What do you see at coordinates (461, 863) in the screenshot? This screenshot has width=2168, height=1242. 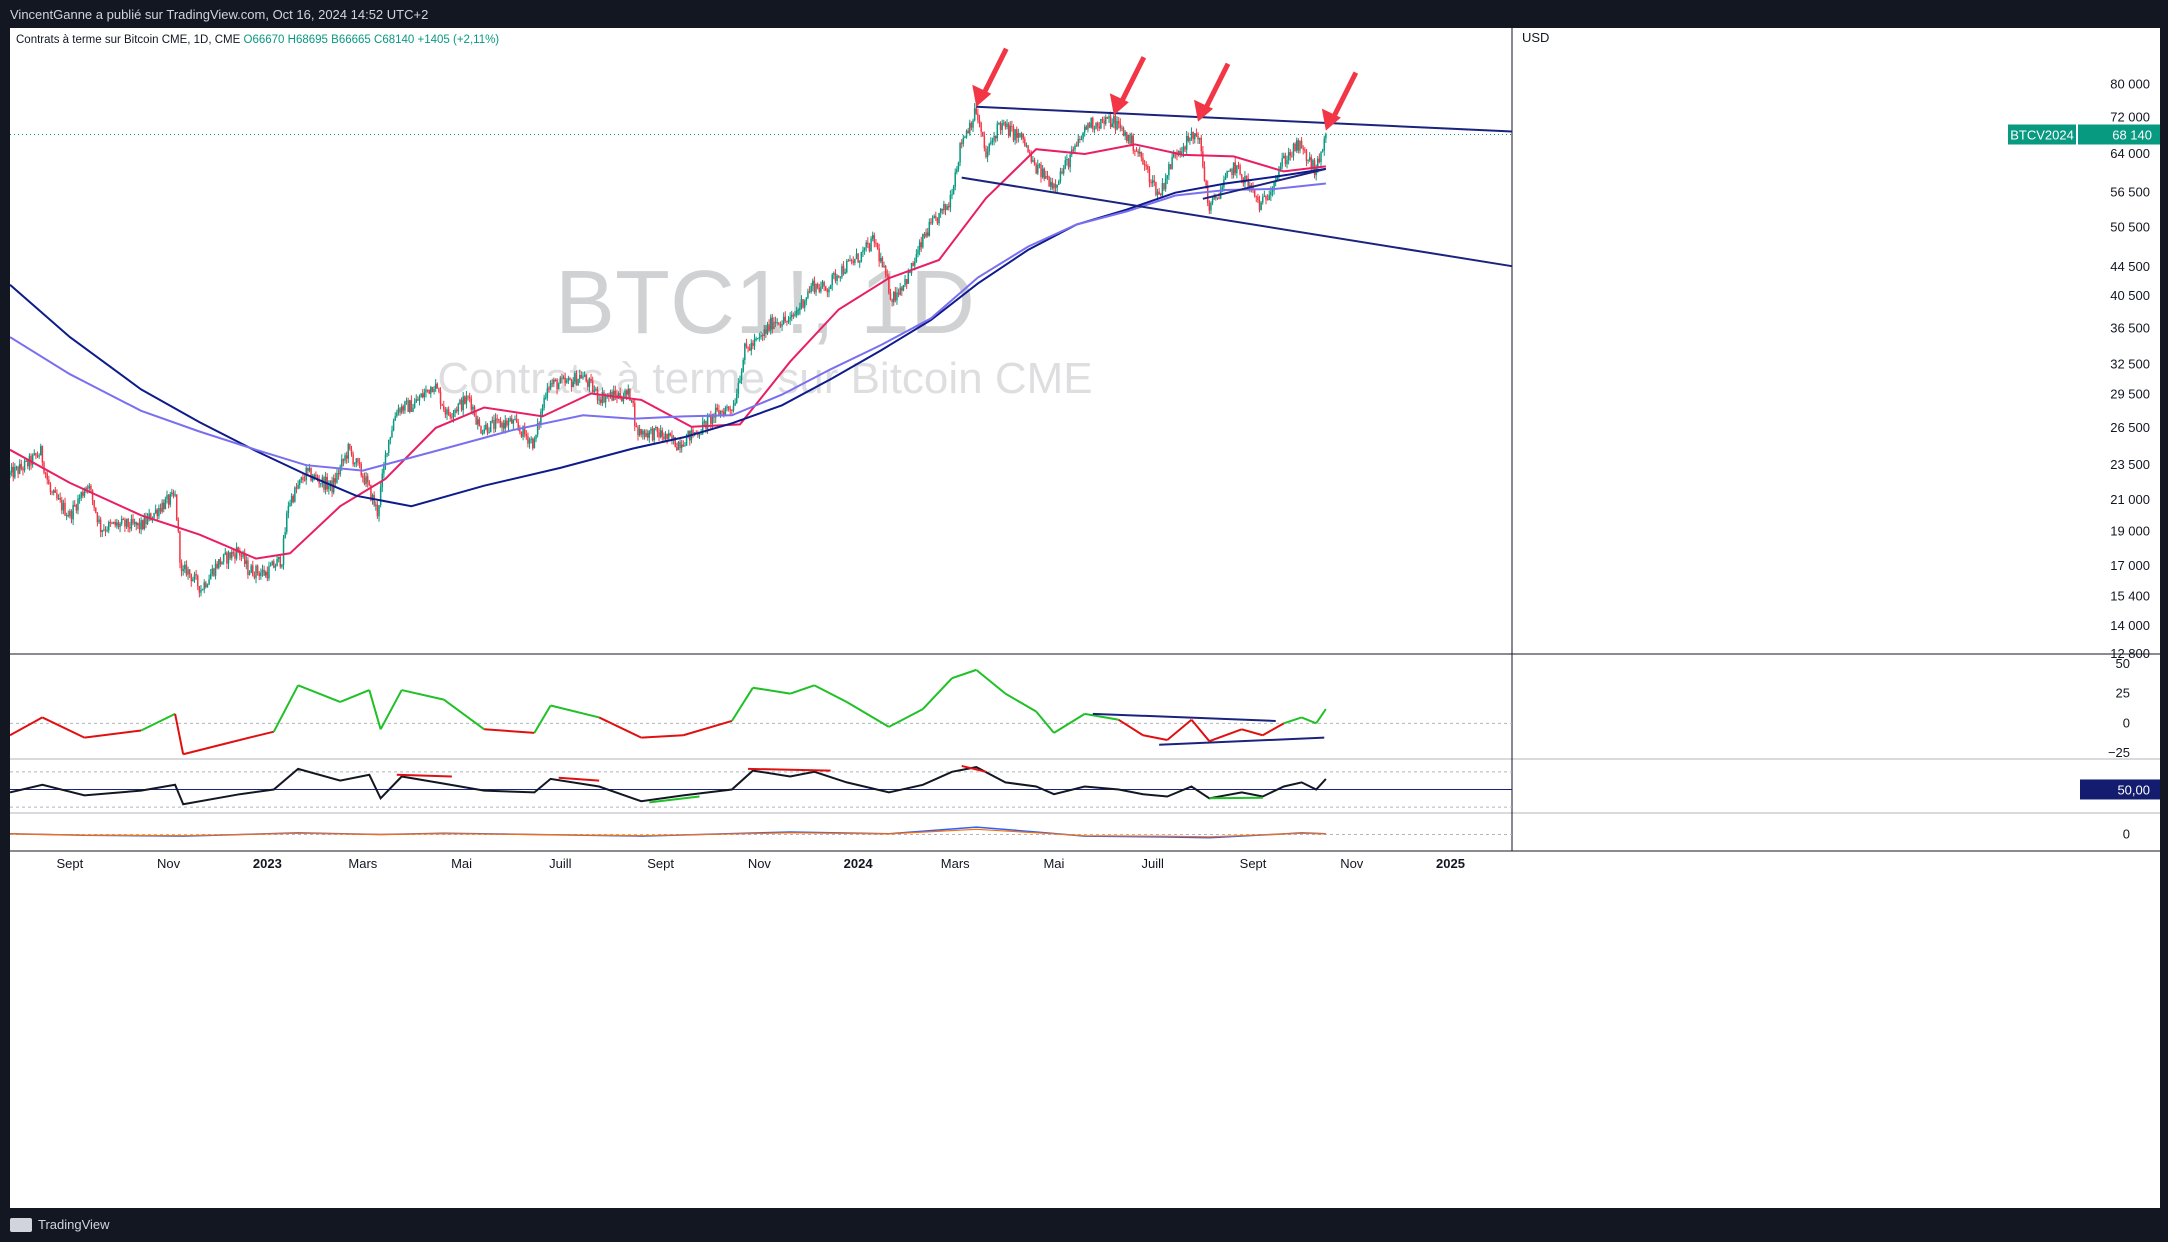 I see `time-axis-label: Mai` at bounding box center [461, 863].